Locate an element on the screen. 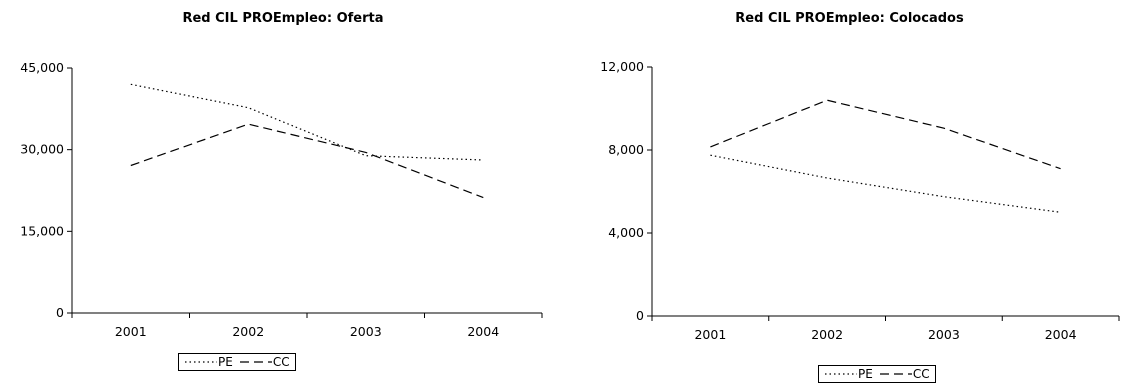 The width and height of the screenshot is (1133, 383). y-tick-label: 8,000 is located at coordinates (626, 149).